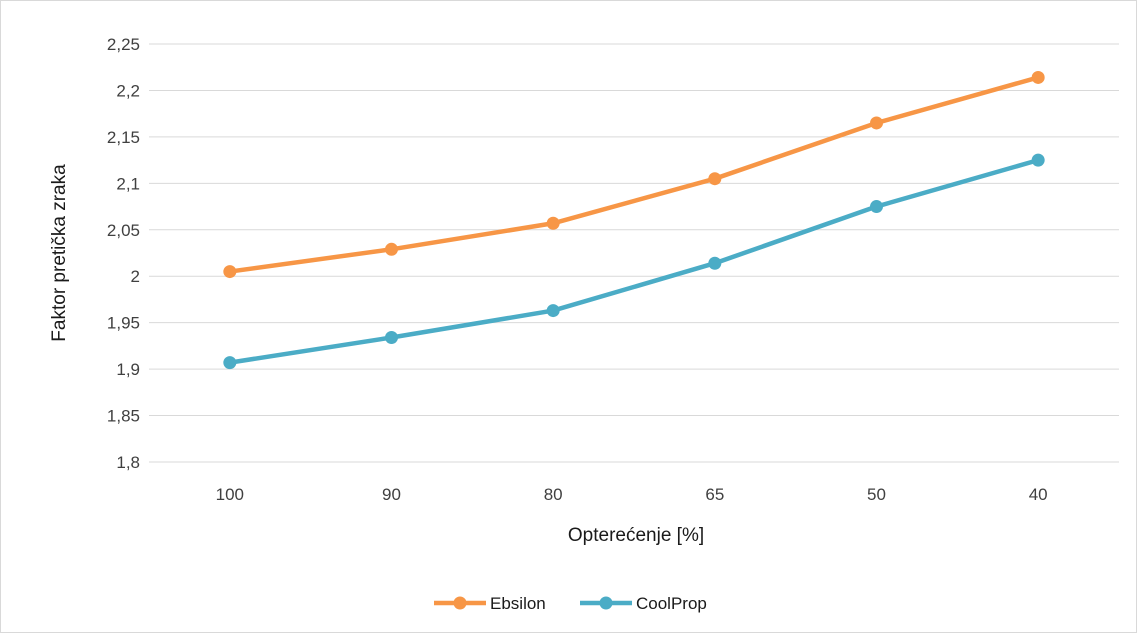 The image size is (1137, 634). I want to click on y-tick-label: 2,1, so click(128, 183).